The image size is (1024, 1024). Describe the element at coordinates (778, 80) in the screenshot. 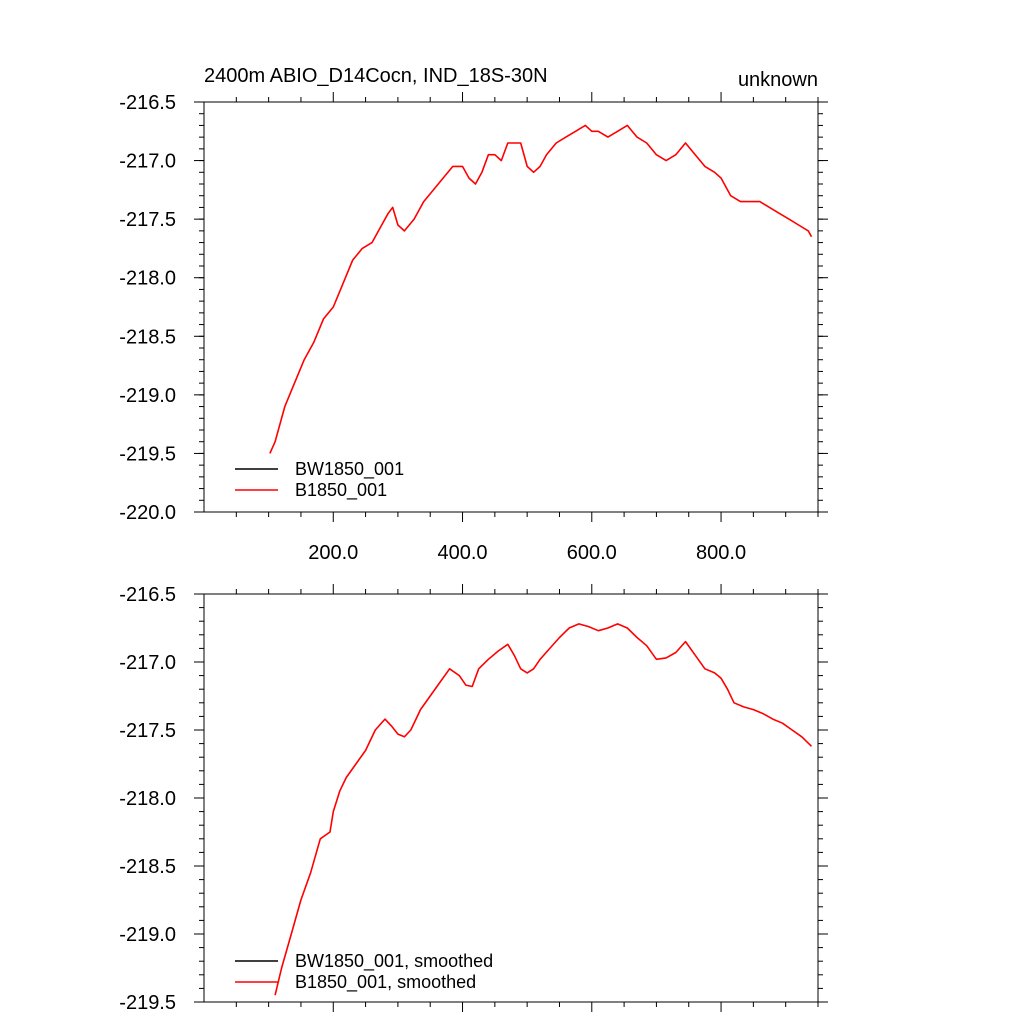

I see `chart-title-right: unknown` at that location.